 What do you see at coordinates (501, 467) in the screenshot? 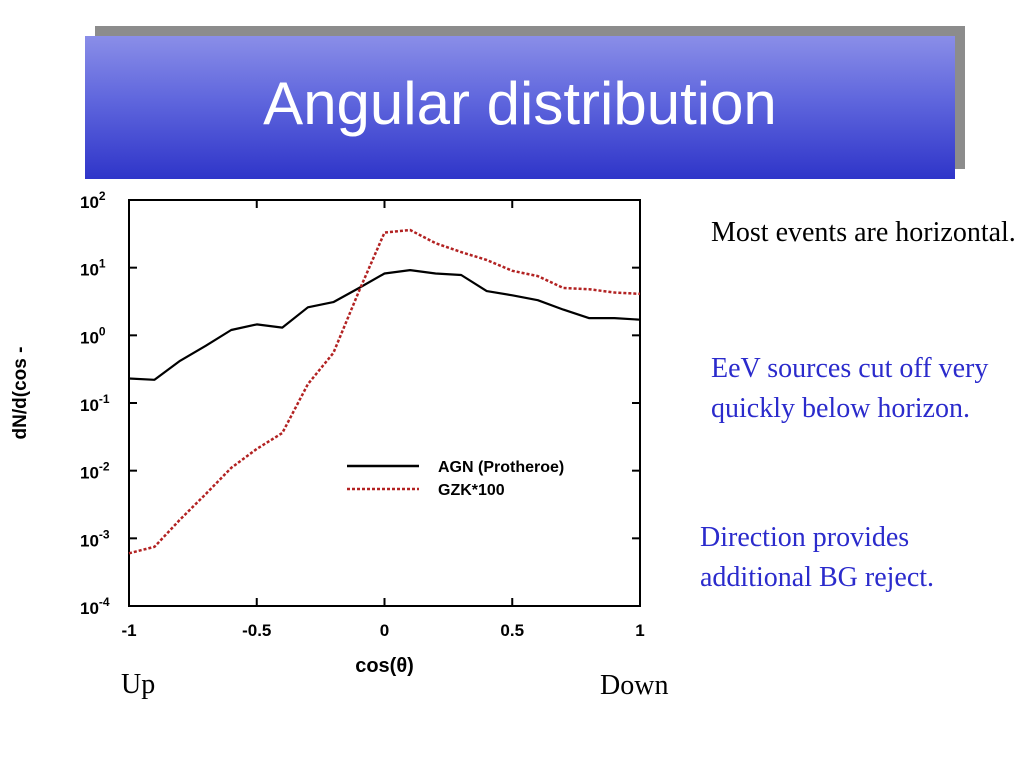
I see `legend-label: AGN (Protheroe)` at bounding box center [501, 467].